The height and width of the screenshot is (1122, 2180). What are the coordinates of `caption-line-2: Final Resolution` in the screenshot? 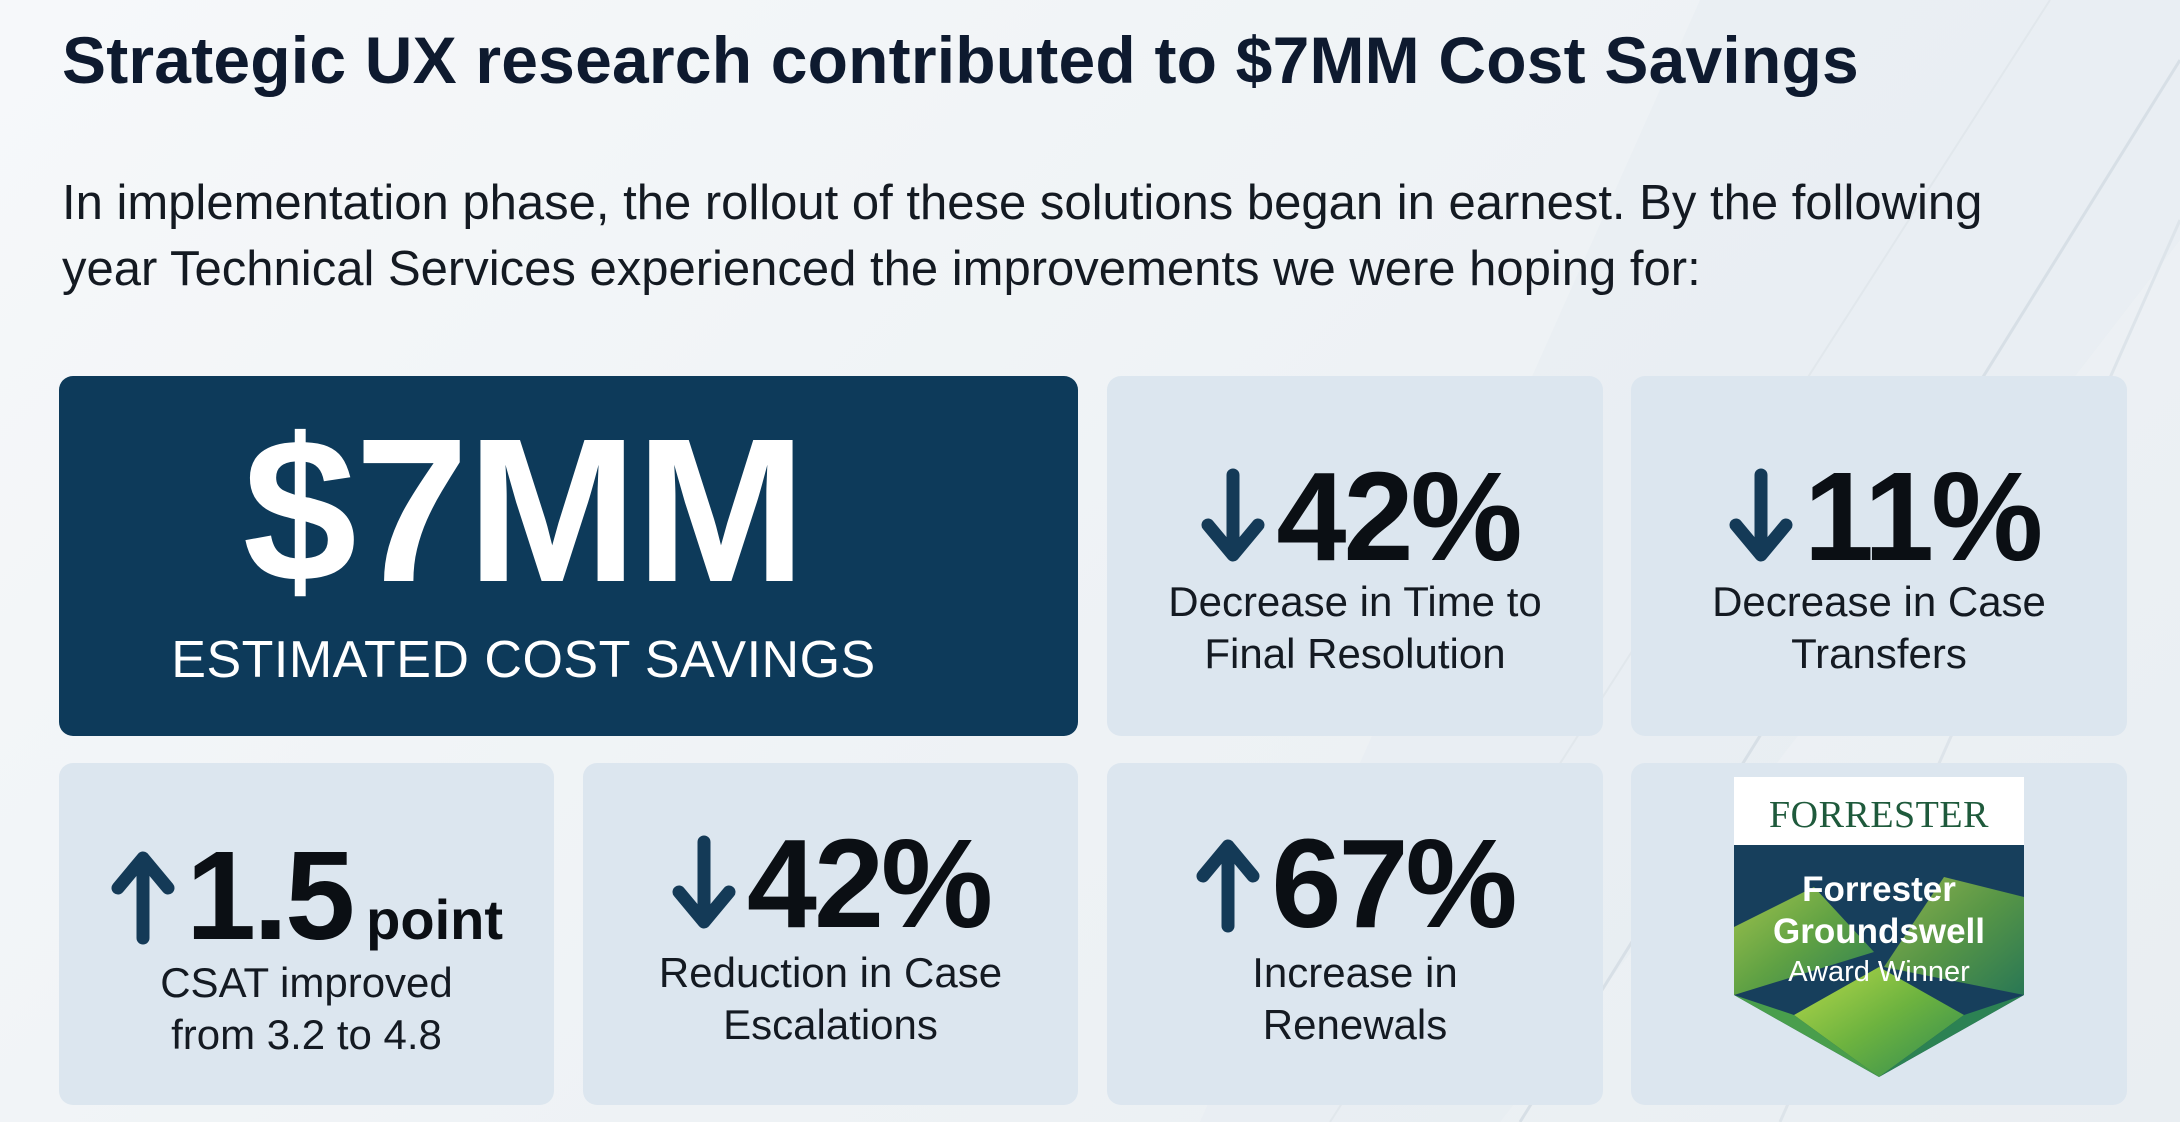 It's located at (1355, 653).